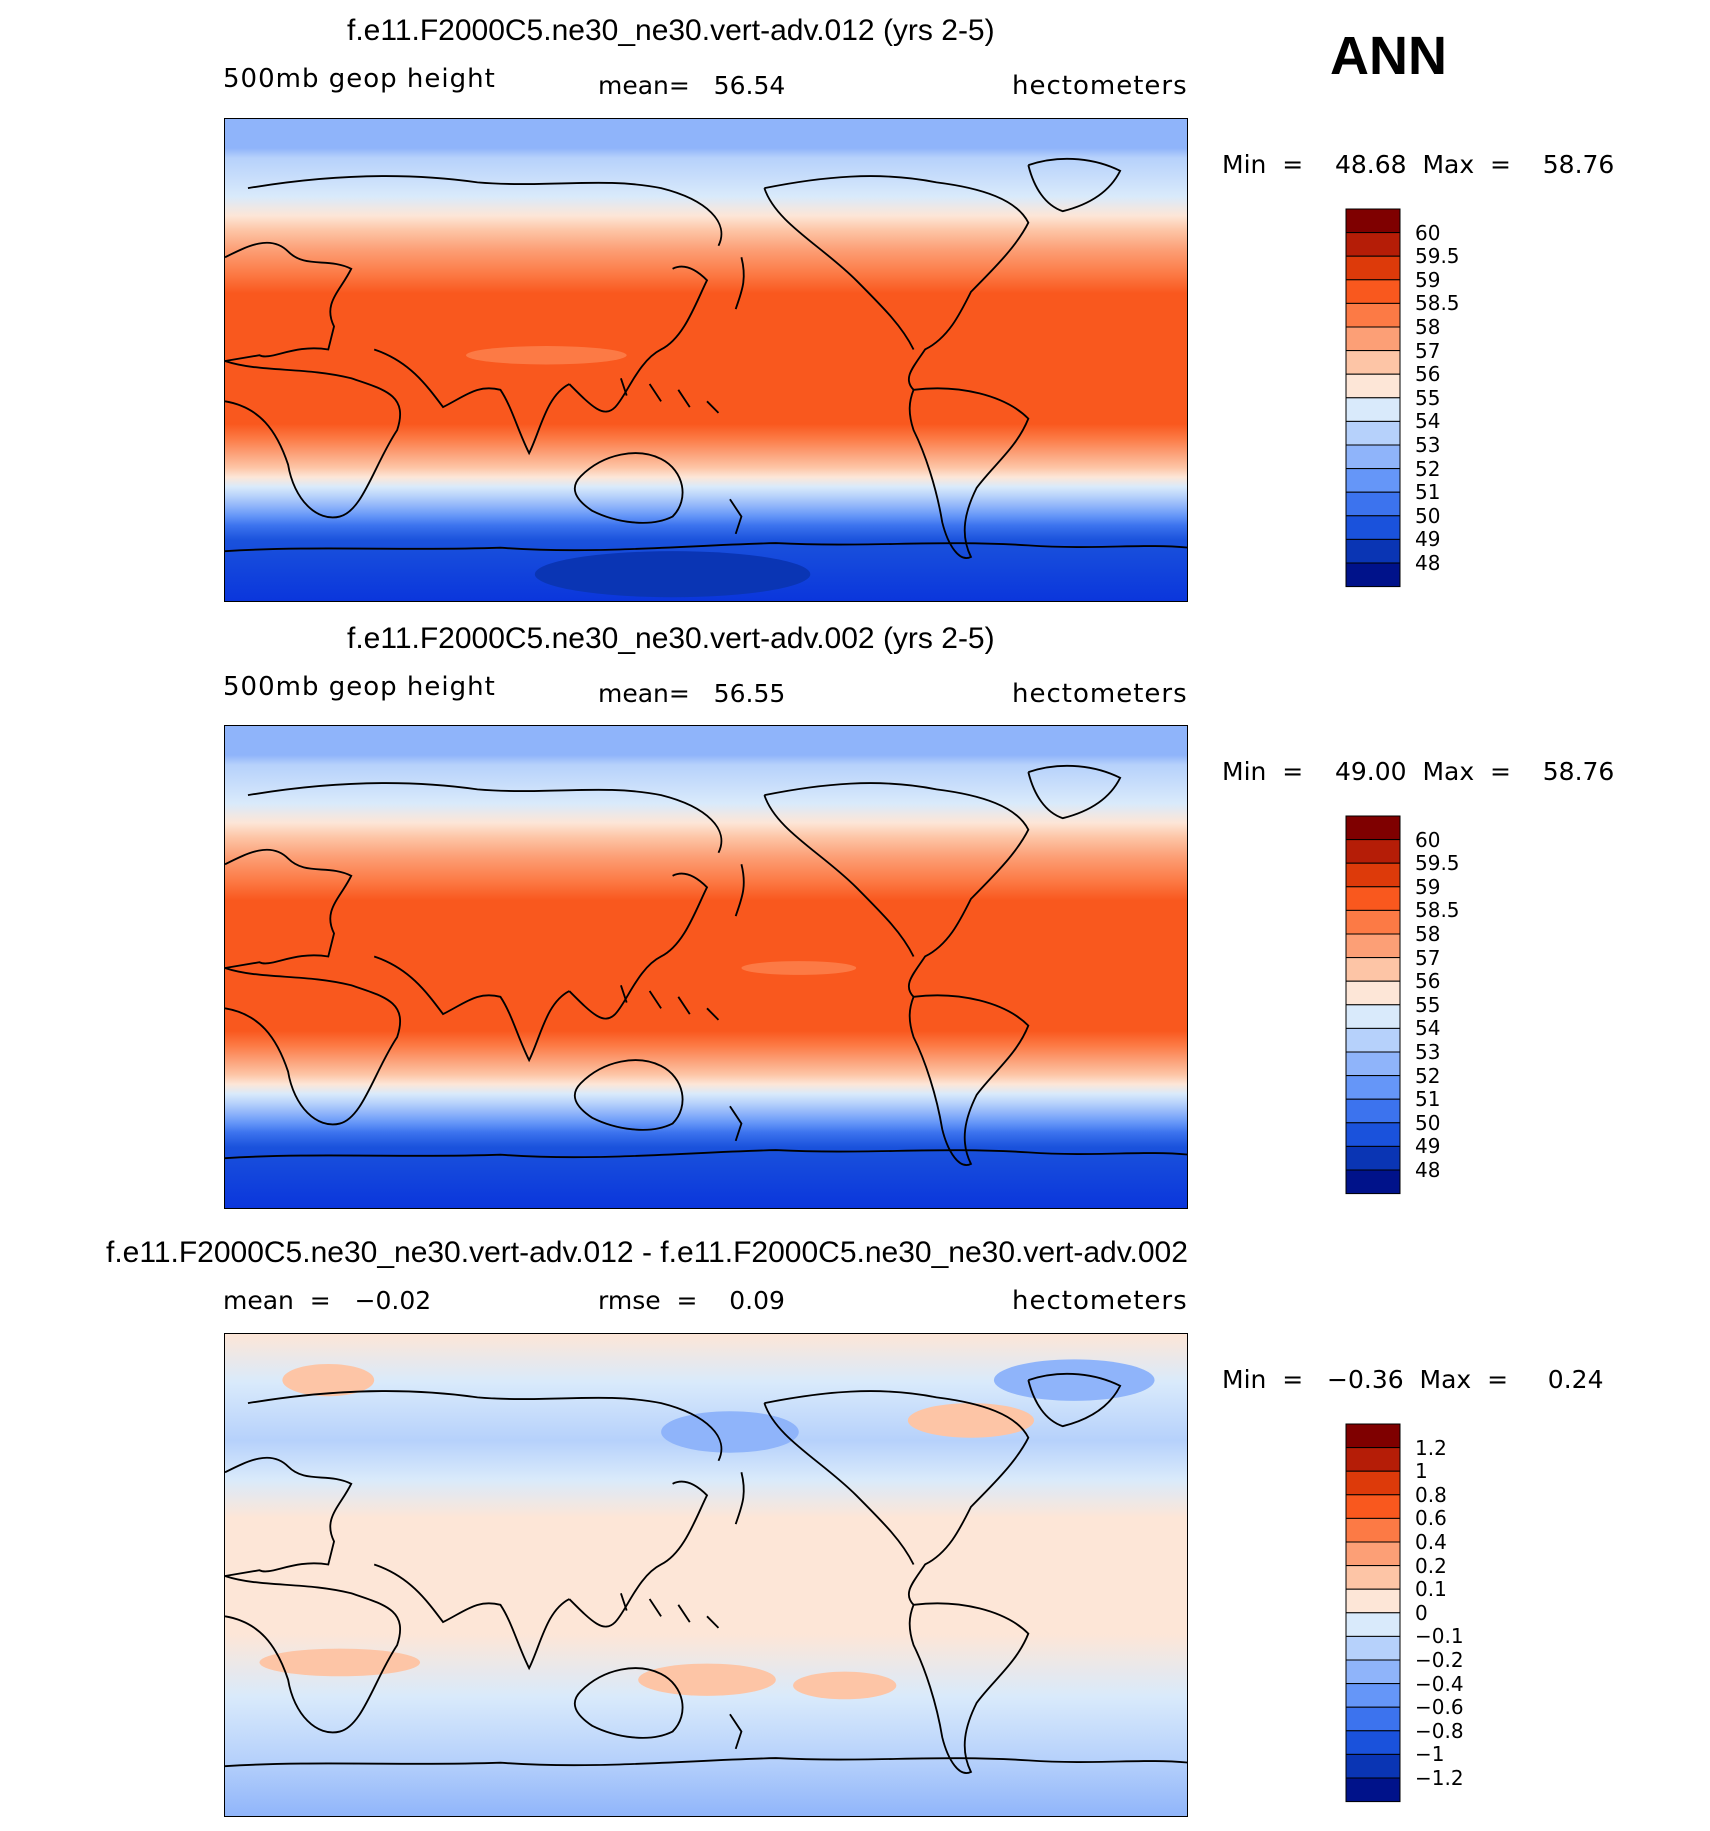  I want to click on panel1-units: hectometers, so click(1100, 86).